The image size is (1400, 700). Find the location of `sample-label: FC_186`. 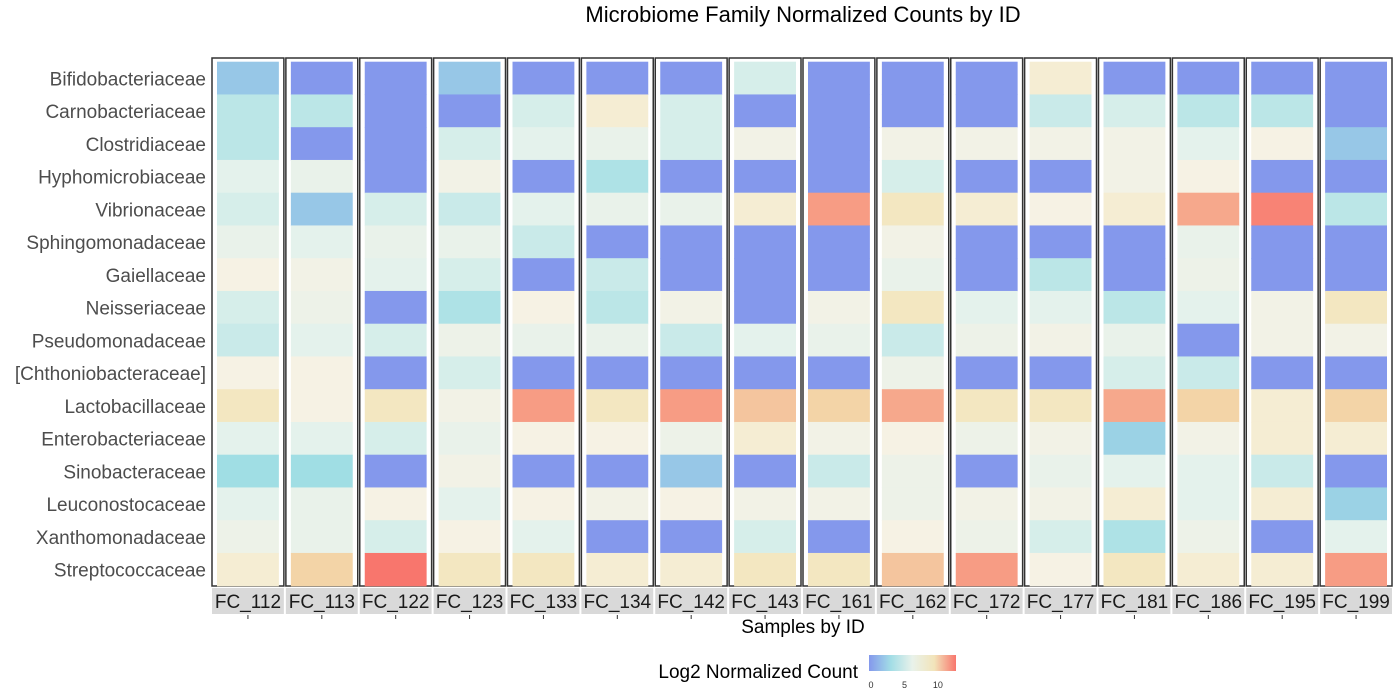

sample-label: FC_186 is located at coordinates (1209, 602).